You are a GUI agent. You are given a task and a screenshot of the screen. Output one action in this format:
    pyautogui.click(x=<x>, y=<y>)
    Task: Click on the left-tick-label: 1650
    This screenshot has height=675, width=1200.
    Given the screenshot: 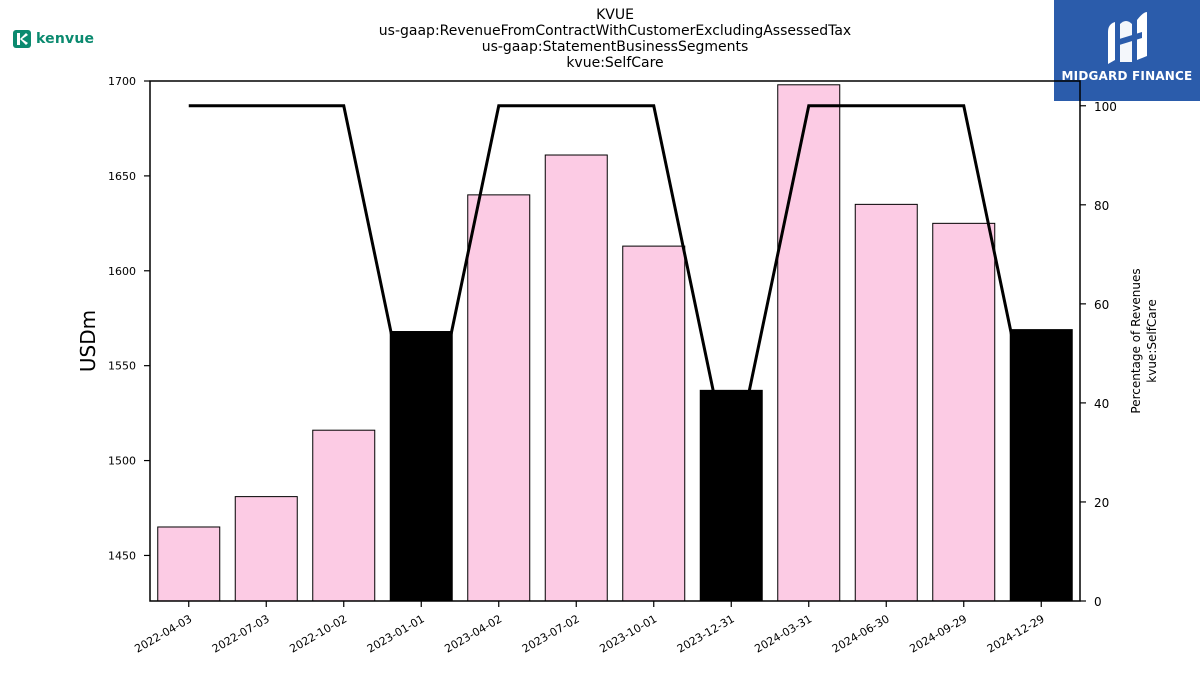 What is the action you would take?
    pyautogui.click(x=122, y=176)
    